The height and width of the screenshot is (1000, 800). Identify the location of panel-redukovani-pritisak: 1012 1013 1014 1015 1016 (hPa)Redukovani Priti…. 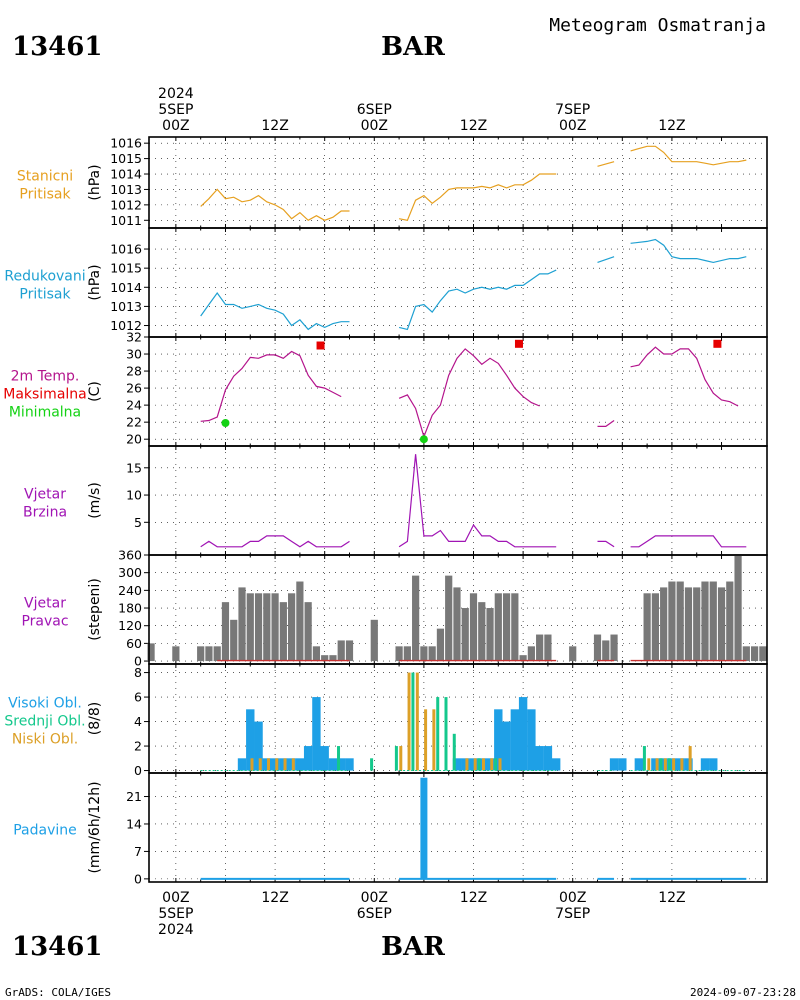
(386, 282).